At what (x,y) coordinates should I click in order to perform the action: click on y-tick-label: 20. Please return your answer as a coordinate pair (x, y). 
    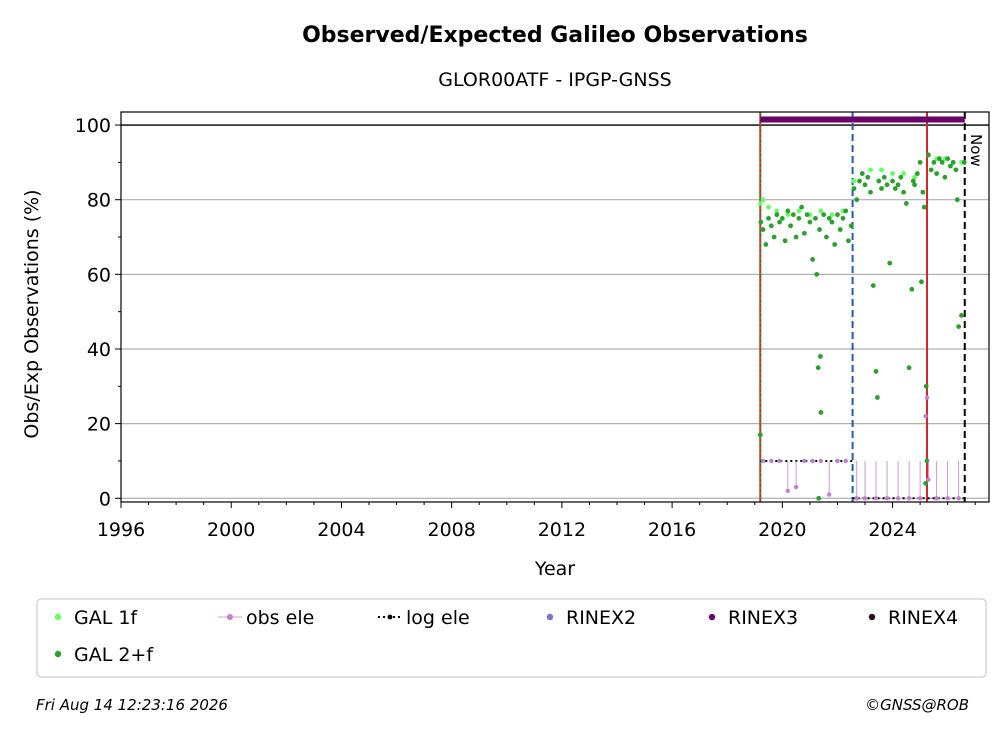
    Looking at the image, I should click on (99, 425).